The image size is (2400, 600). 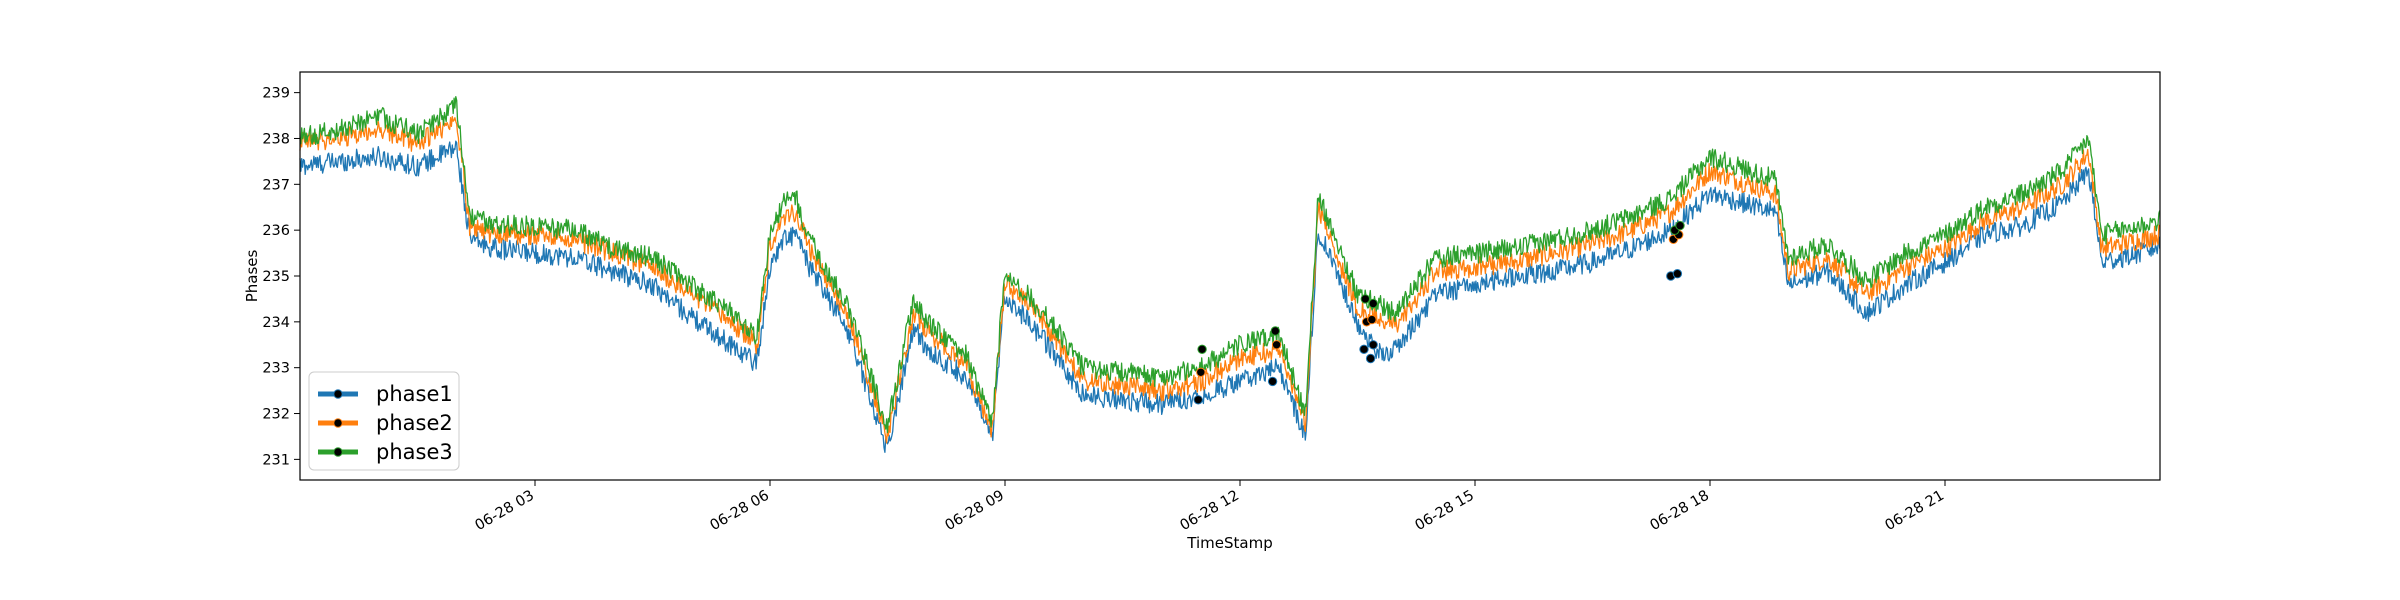 I want to click on x-axis-label: TimeStamp, so click(x=1229, y=543).